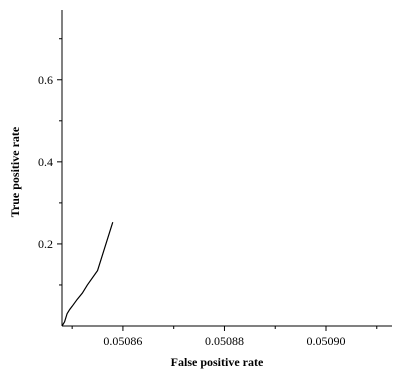  Describe the element at coordinates (15, 171) in the screenshot. I see `y-axis-title: True positive rate` at that location.